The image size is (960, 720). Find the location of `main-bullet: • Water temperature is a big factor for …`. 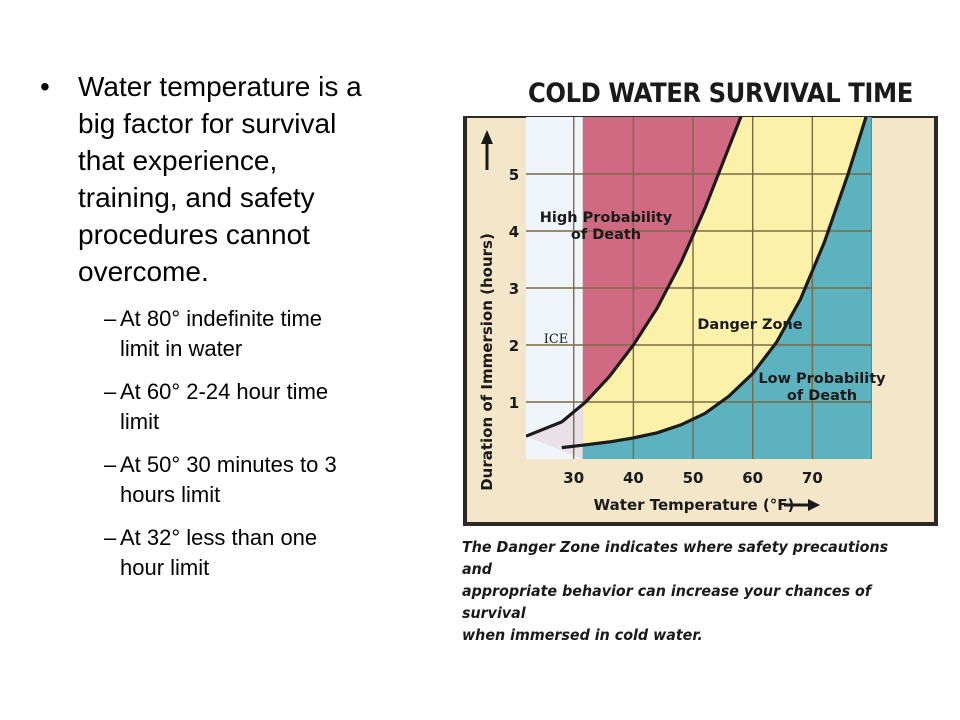

main-bullet: • Water temperature is a big factor for … is located at coordinates (250, 179).